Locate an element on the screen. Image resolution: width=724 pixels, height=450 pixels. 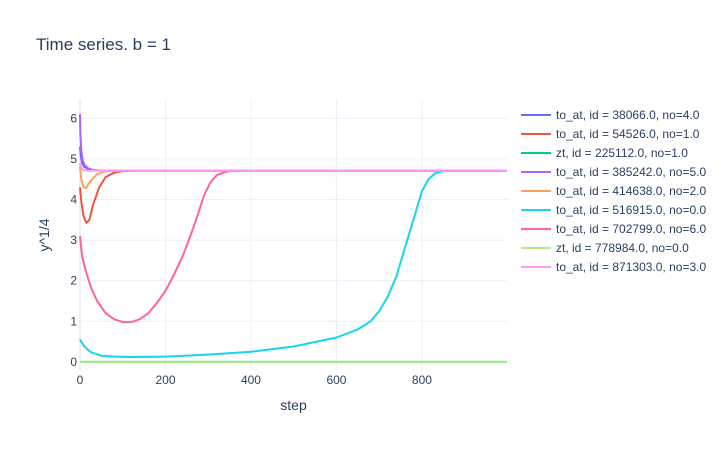
x-tick-label: 400 is located at coordinates (251, 380).